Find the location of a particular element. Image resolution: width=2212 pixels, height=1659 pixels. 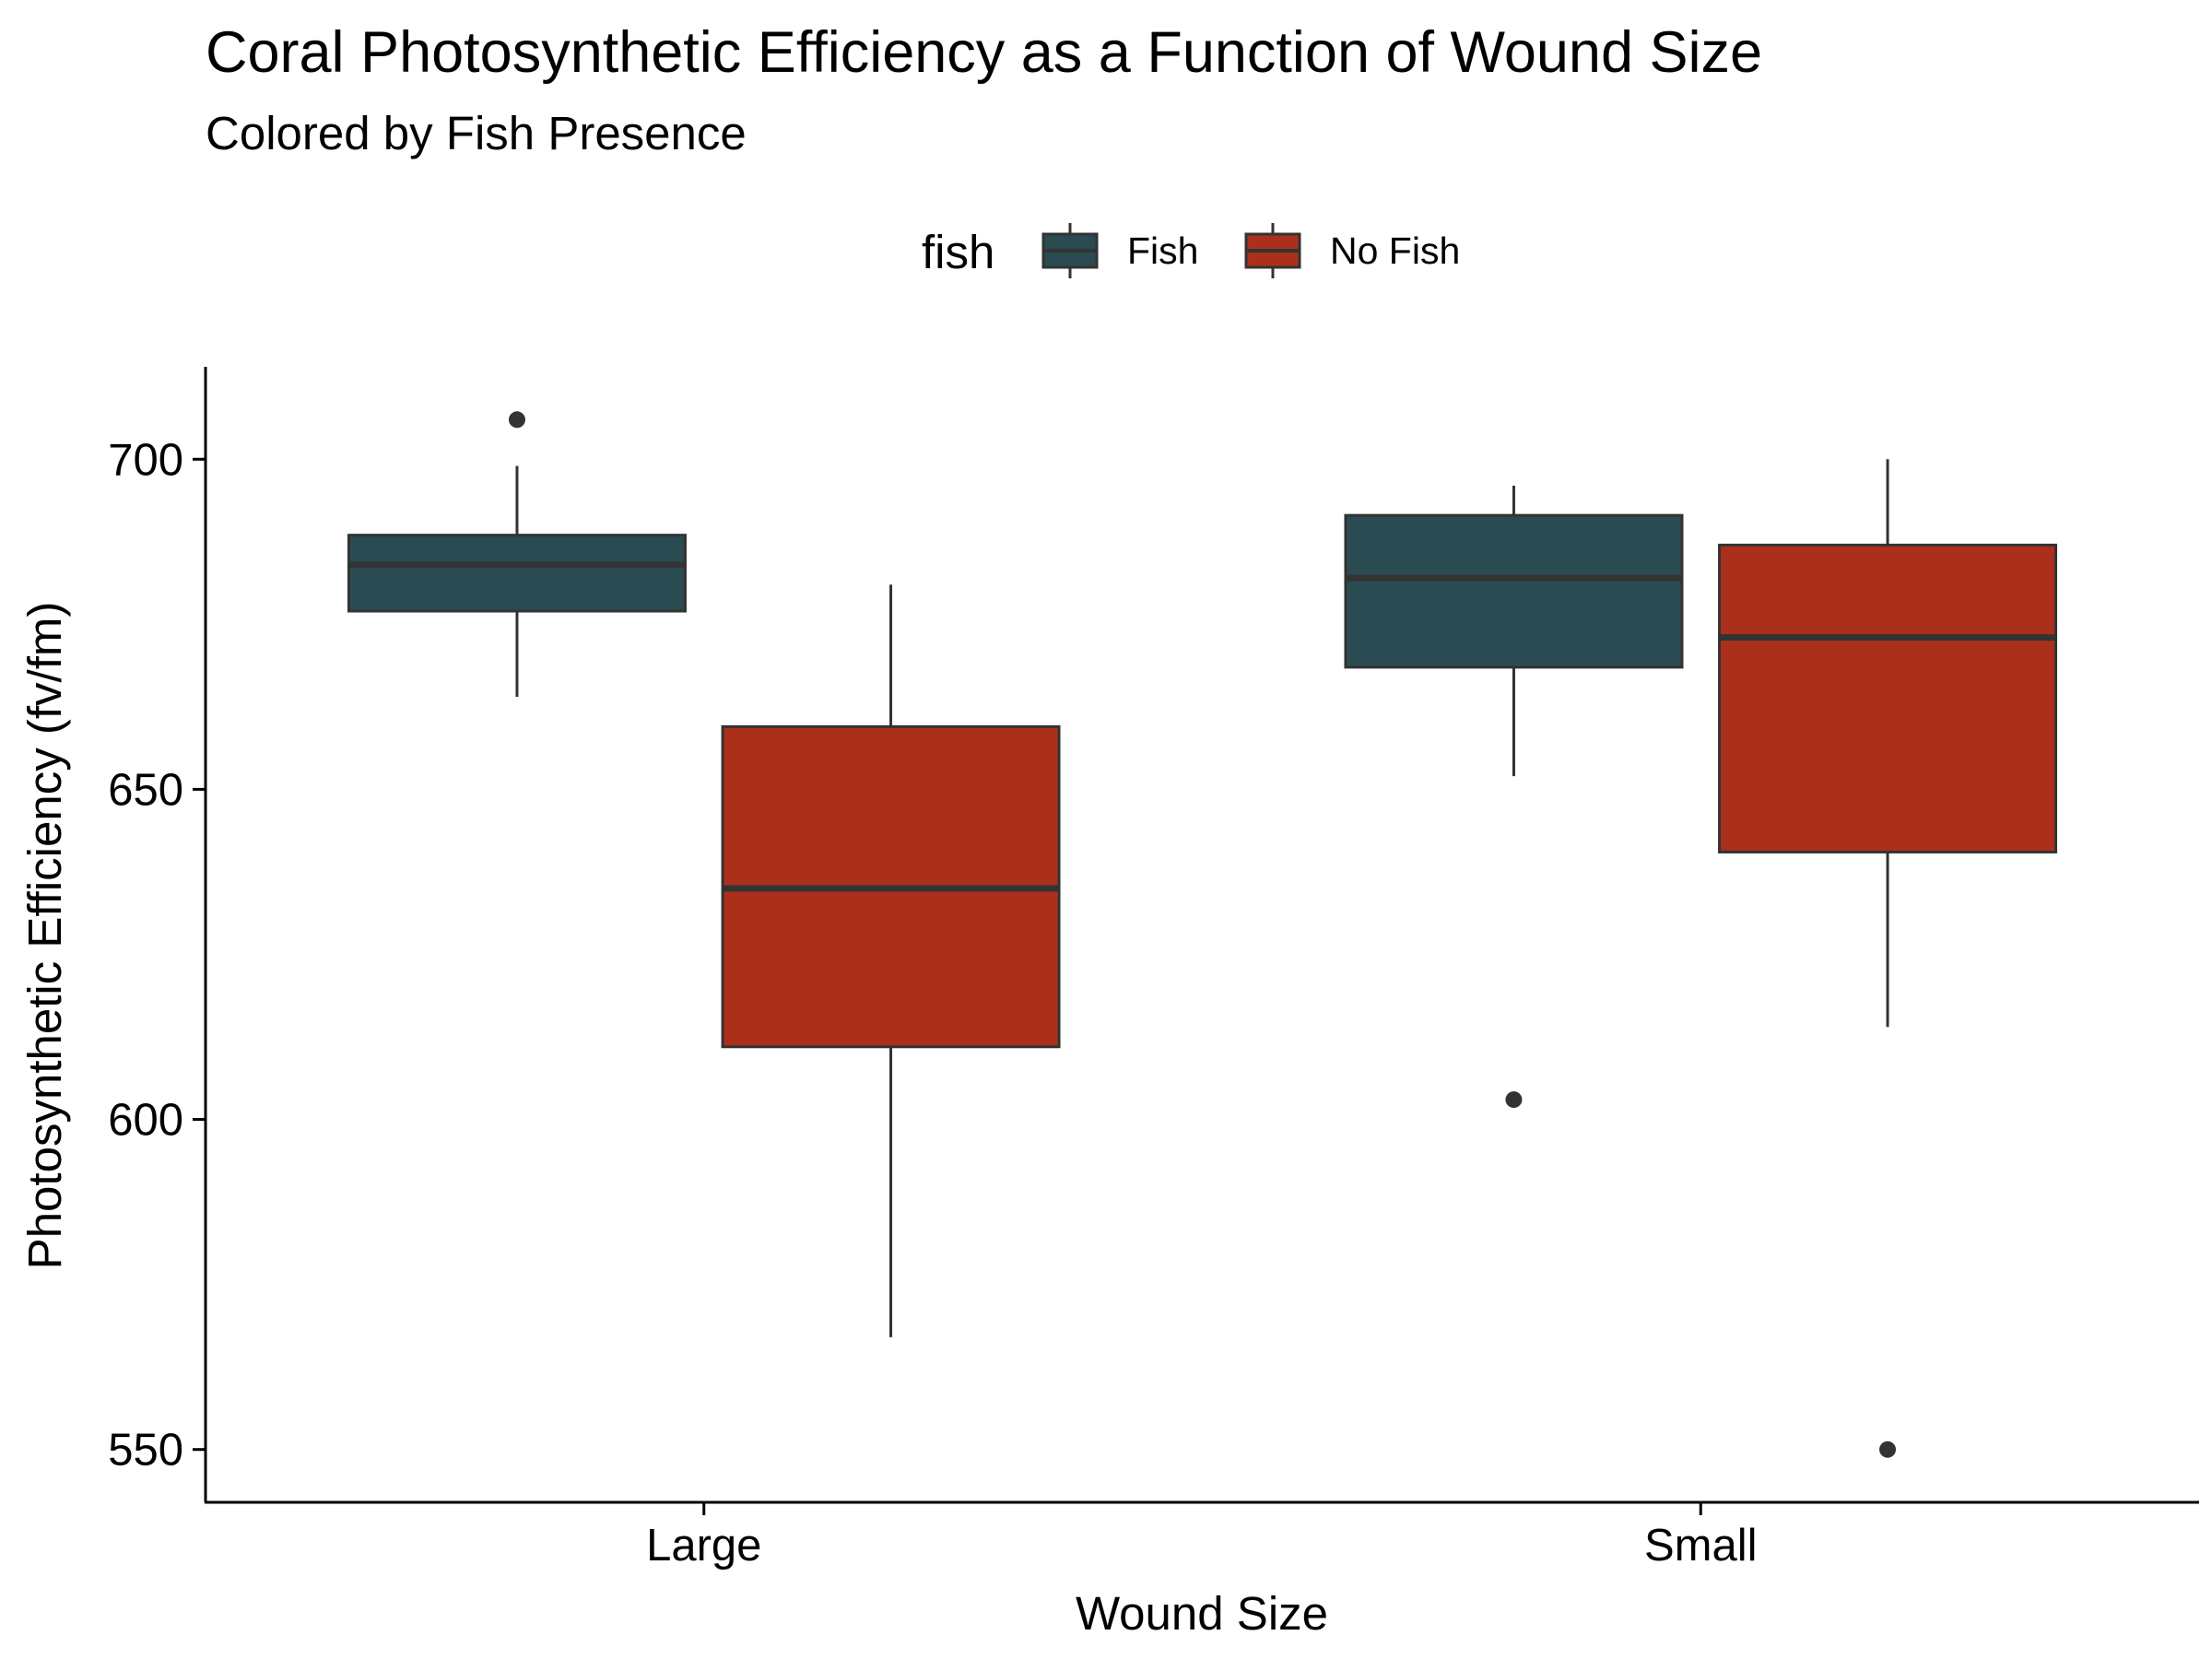

box-no-fish-large is located at coordinates (891, 960).